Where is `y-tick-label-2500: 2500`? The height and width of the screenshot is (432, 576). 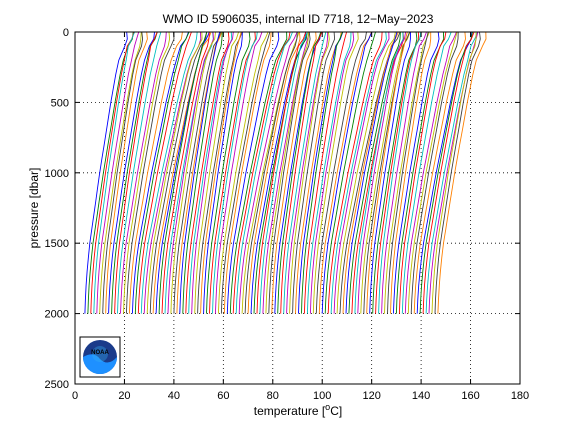
y-tick-label-2500: 2500 is located at coordinates (57, 385).